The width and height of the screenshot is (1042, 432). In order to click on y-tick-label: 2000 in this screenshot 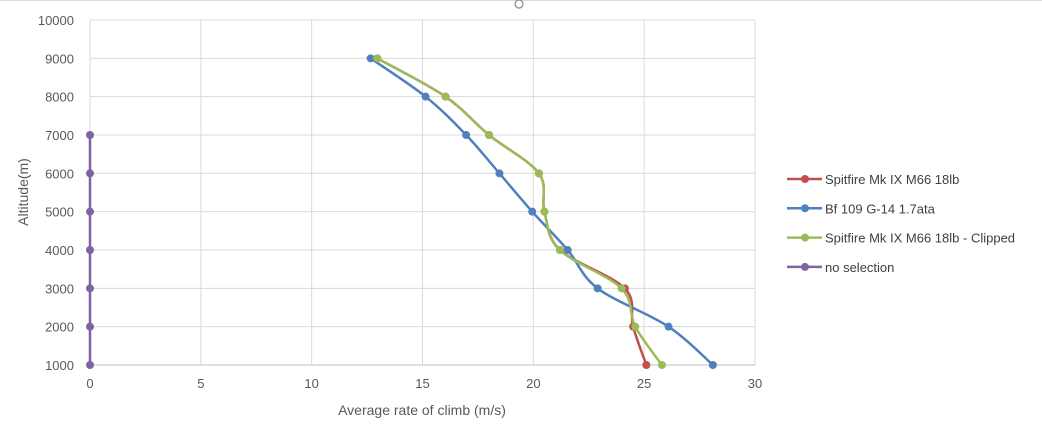, I will do `click(59, 327)`.